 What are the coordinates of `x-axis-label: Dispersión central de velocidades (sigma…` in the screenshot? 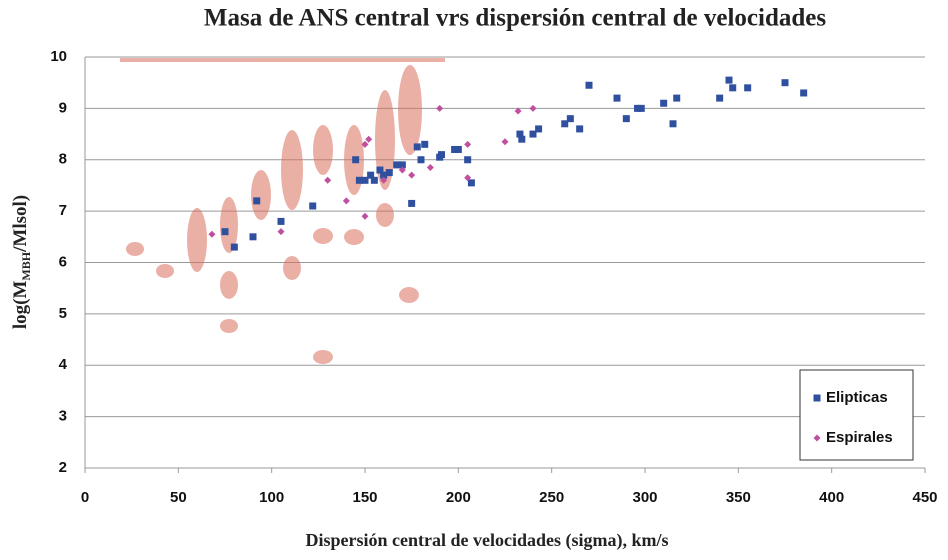 It's located at (487, 540).